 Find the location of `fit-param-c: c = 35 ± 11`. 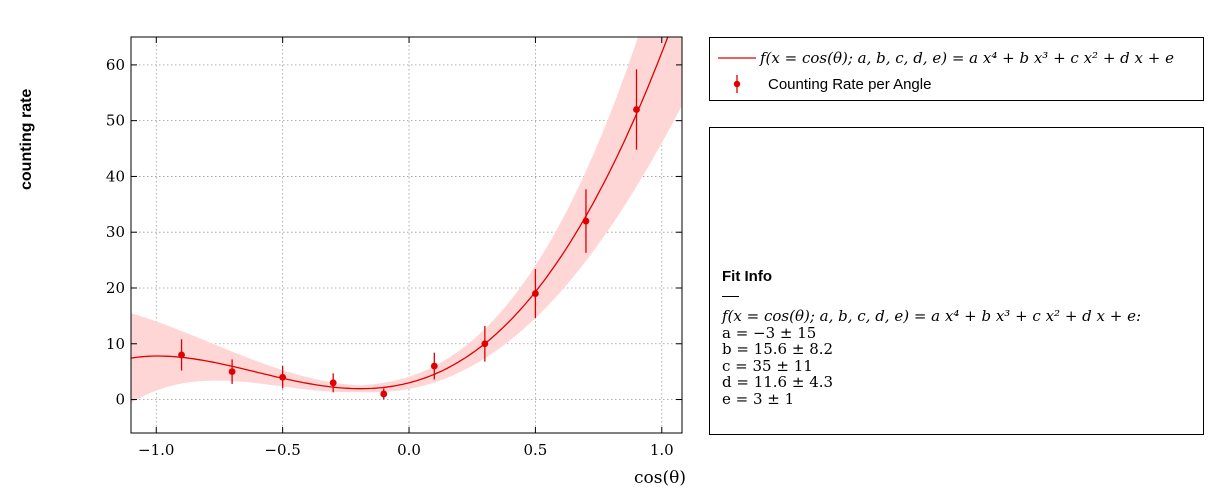

fit-param-c: c = 35 ± 11 is located at coordinates (767, 365).